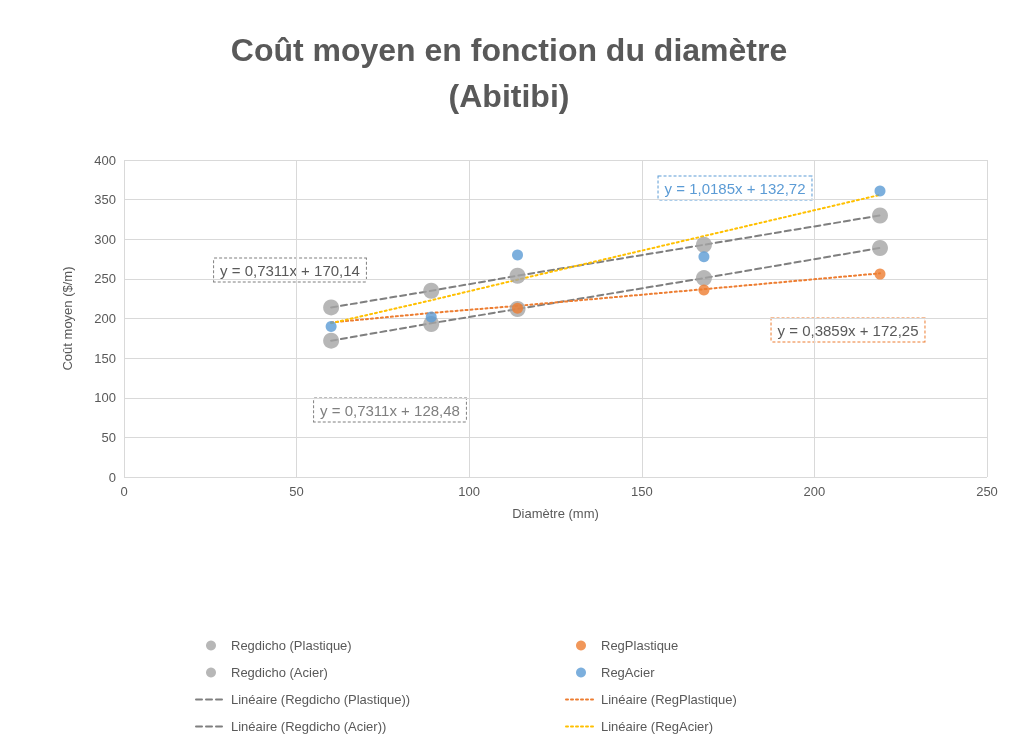  Describe the element at coordinates (108, 437) in the screenshot. I see `y-tick-label: 50` at that location.